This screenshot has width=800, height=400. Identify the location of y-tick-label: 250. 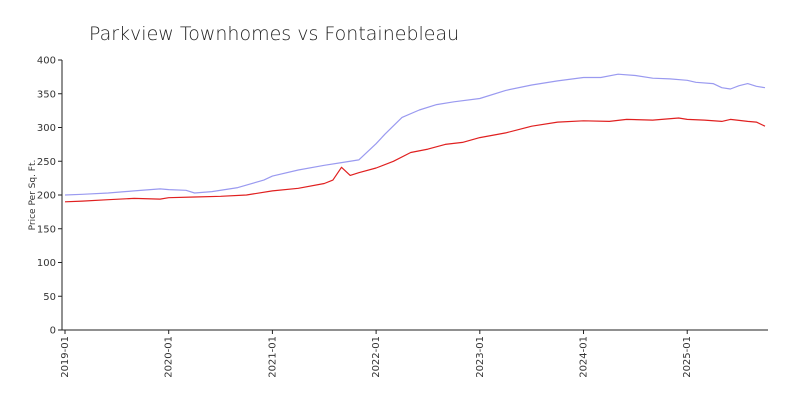
(46, 162).